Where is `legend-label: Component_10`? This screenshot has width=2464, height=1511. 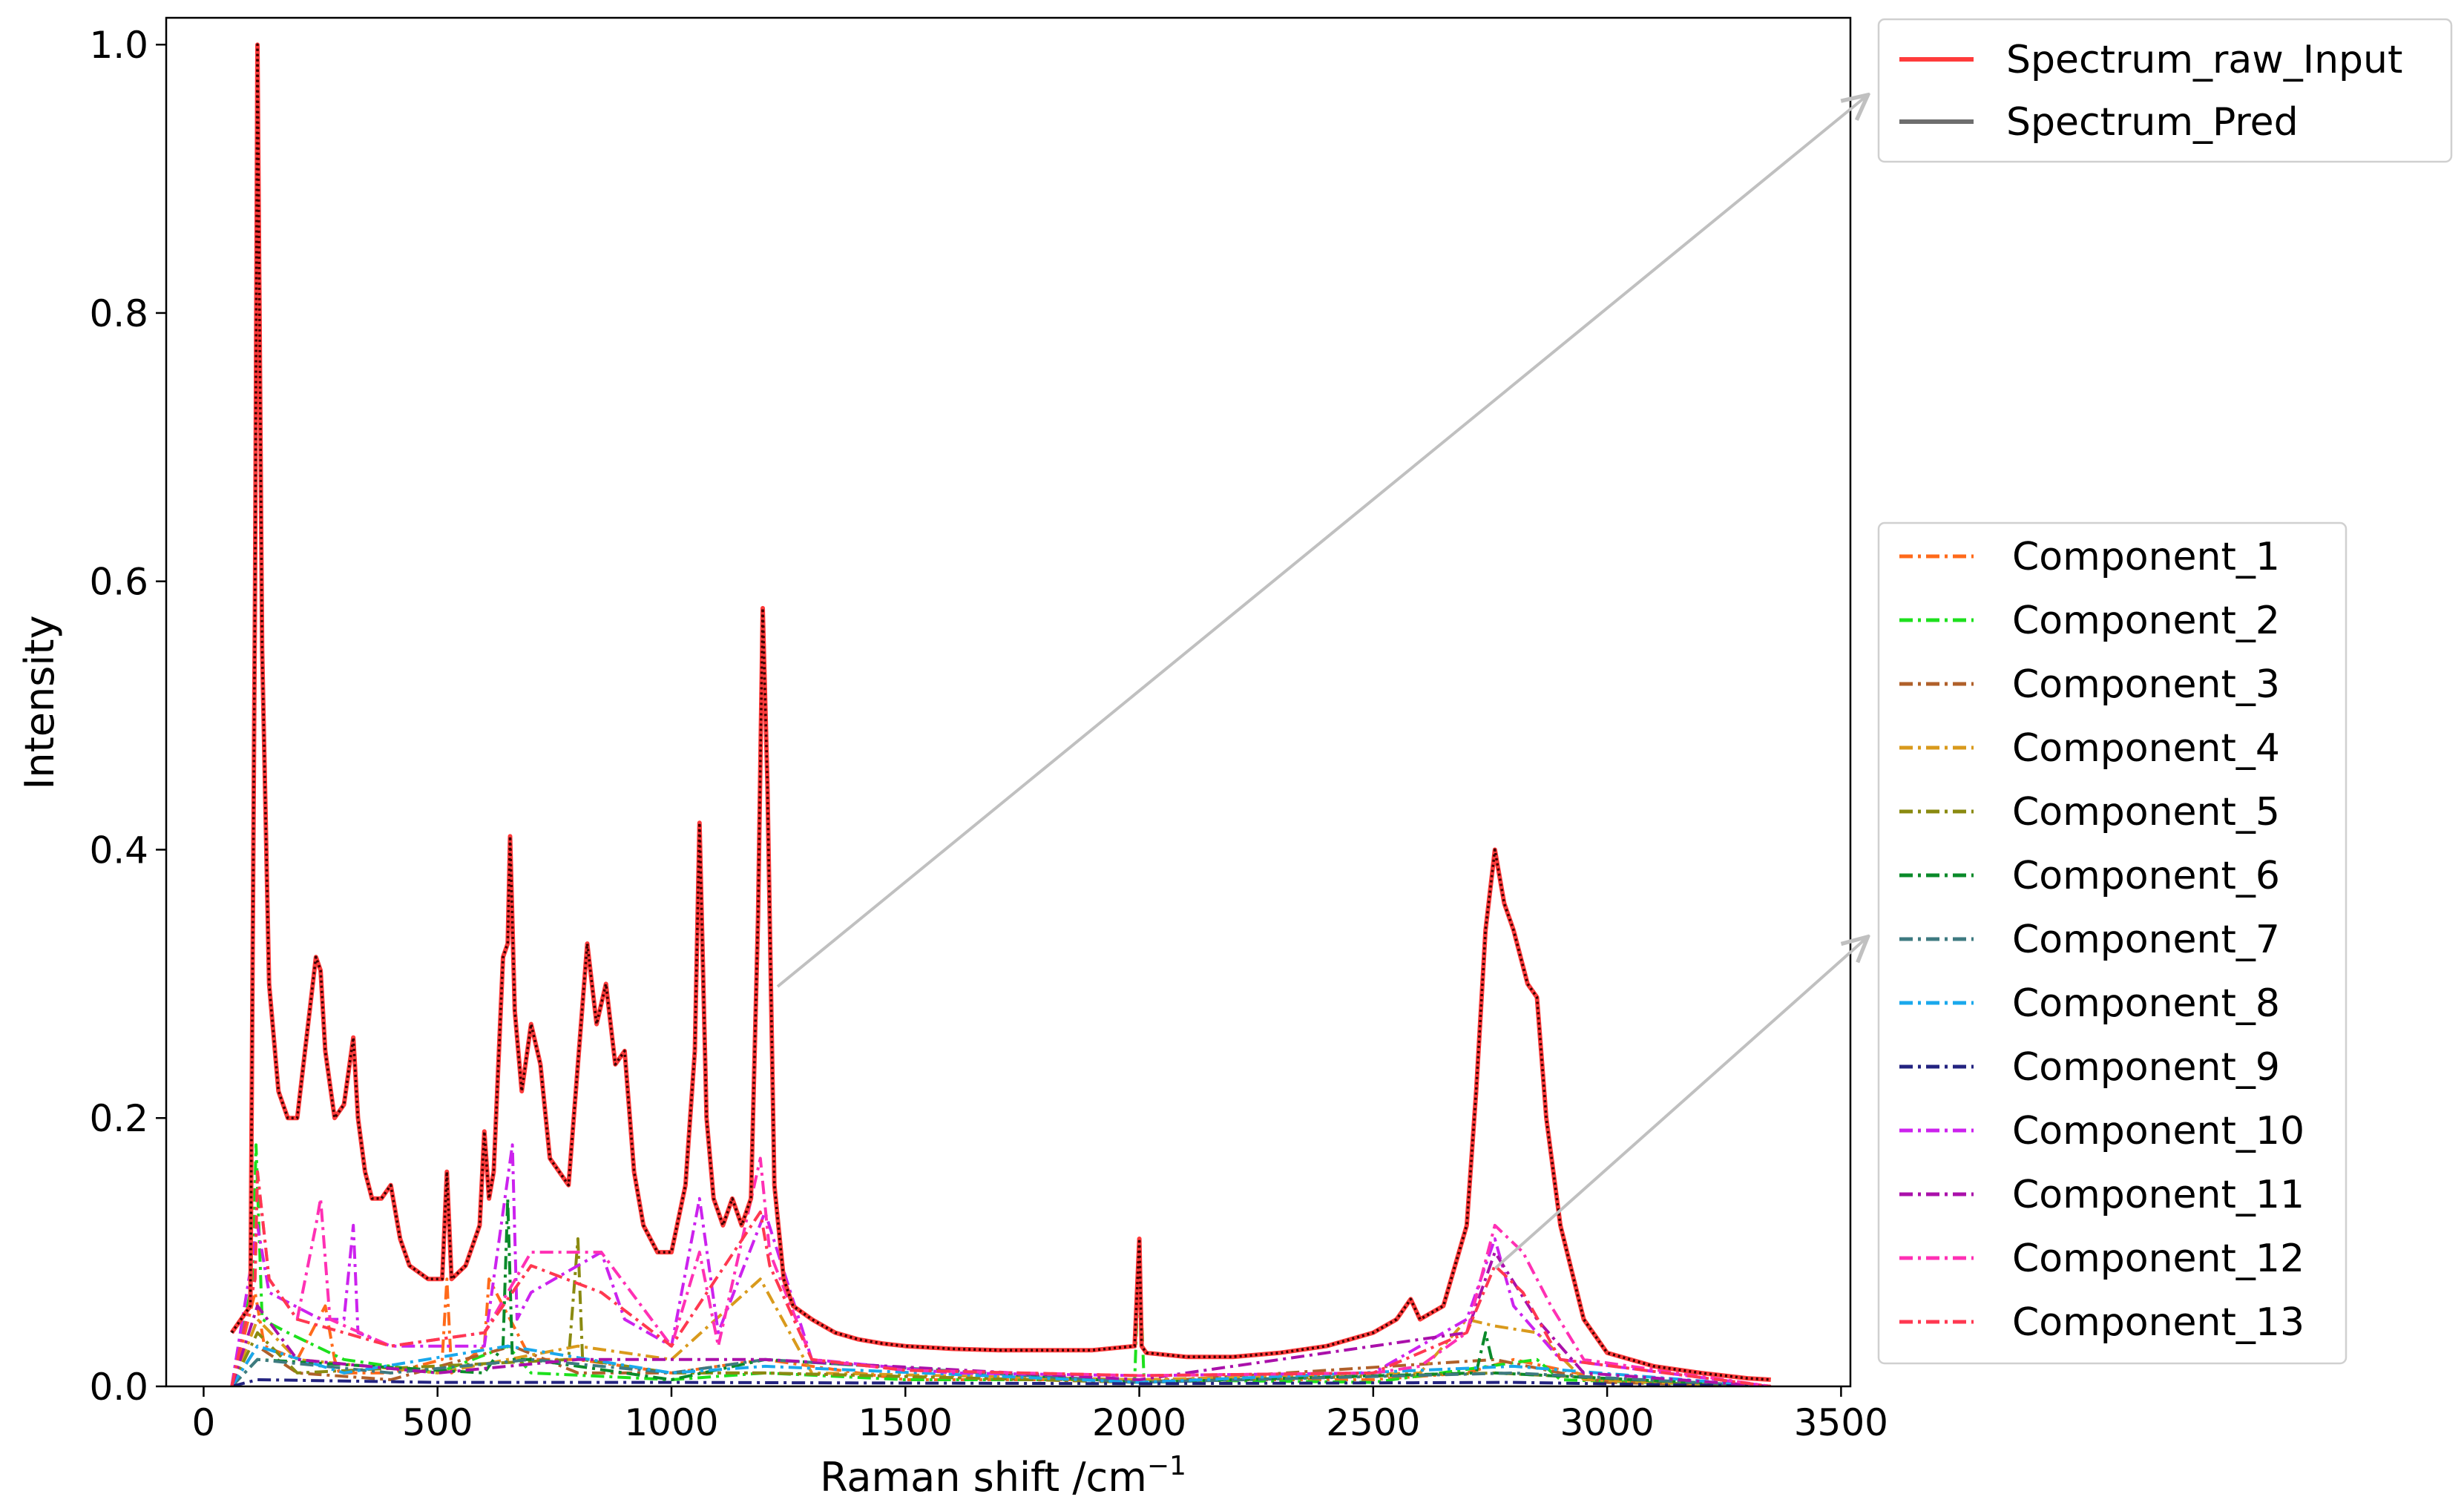 legend-label: Component_10 is located at coordinates (2158, 1131).